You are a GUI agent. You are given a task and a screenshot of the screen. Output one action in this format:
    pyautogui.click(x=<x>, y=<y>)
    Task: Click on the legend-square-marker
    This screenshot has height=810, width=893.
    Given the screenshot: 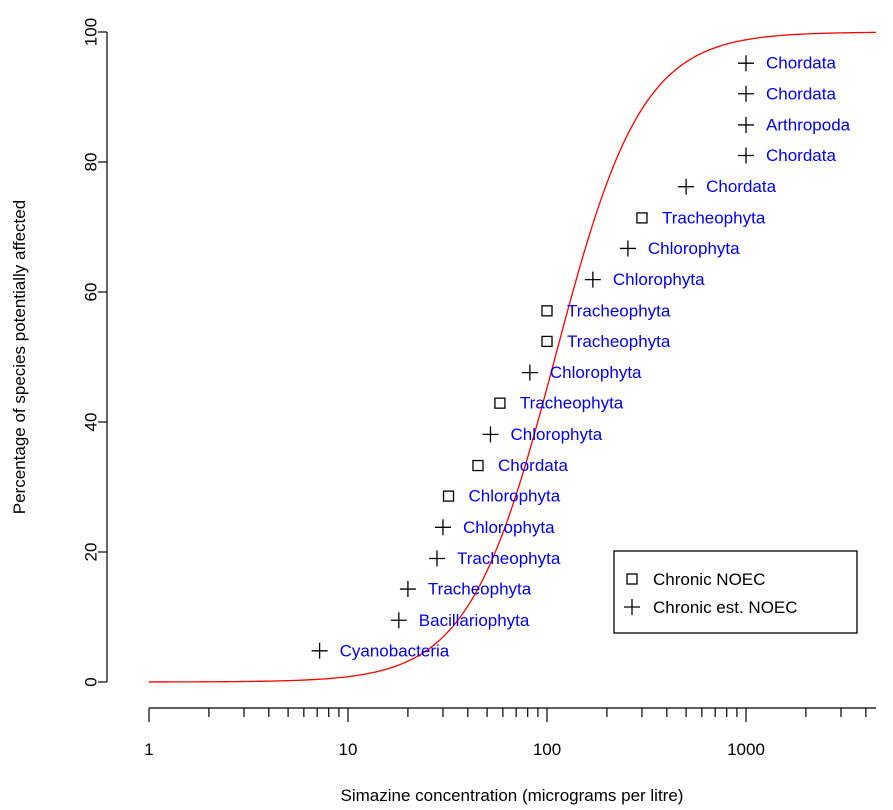 What is the action you would take?
    pyautogui.click(x=632, y=579)
    